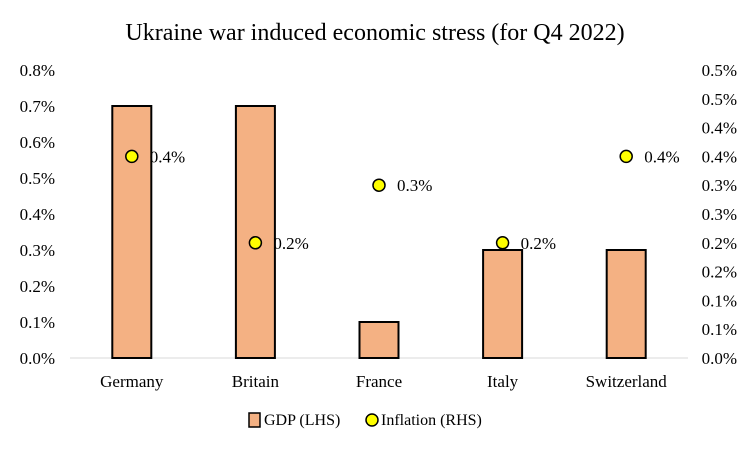 Image resolution: width=750 pixels, height=449 pixels. I want to click on bar-gdp-britain, so click(255, 232).